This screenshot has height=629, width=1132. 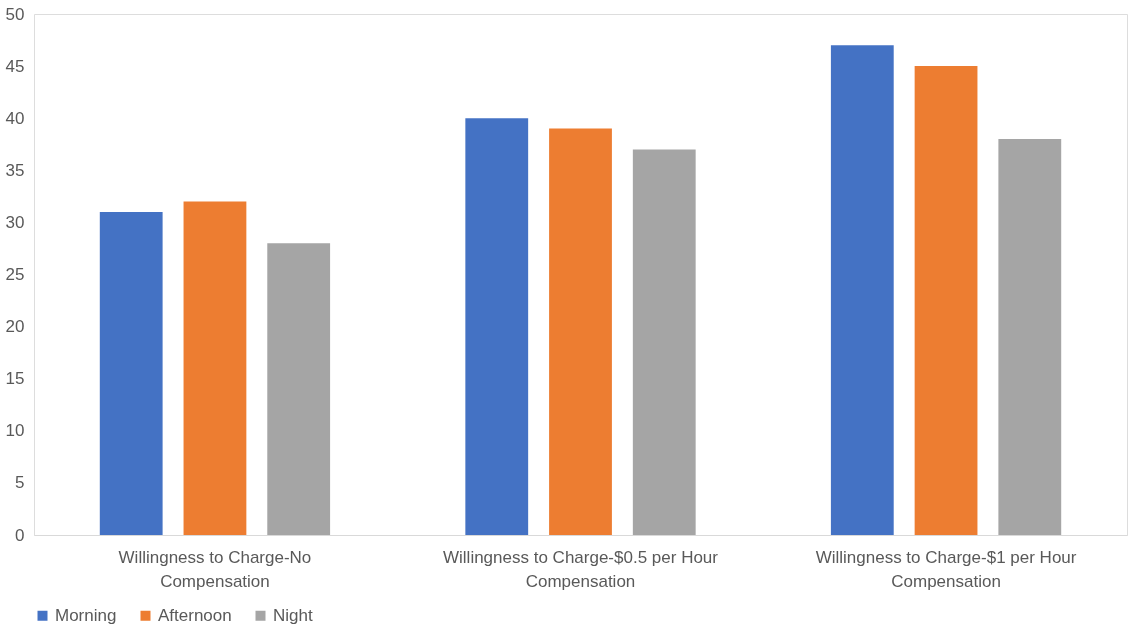 What do you see at coordinates (195, 615) in the screenshot?
I see `legend-label: Afternoon` at bounding box center [195, 615].